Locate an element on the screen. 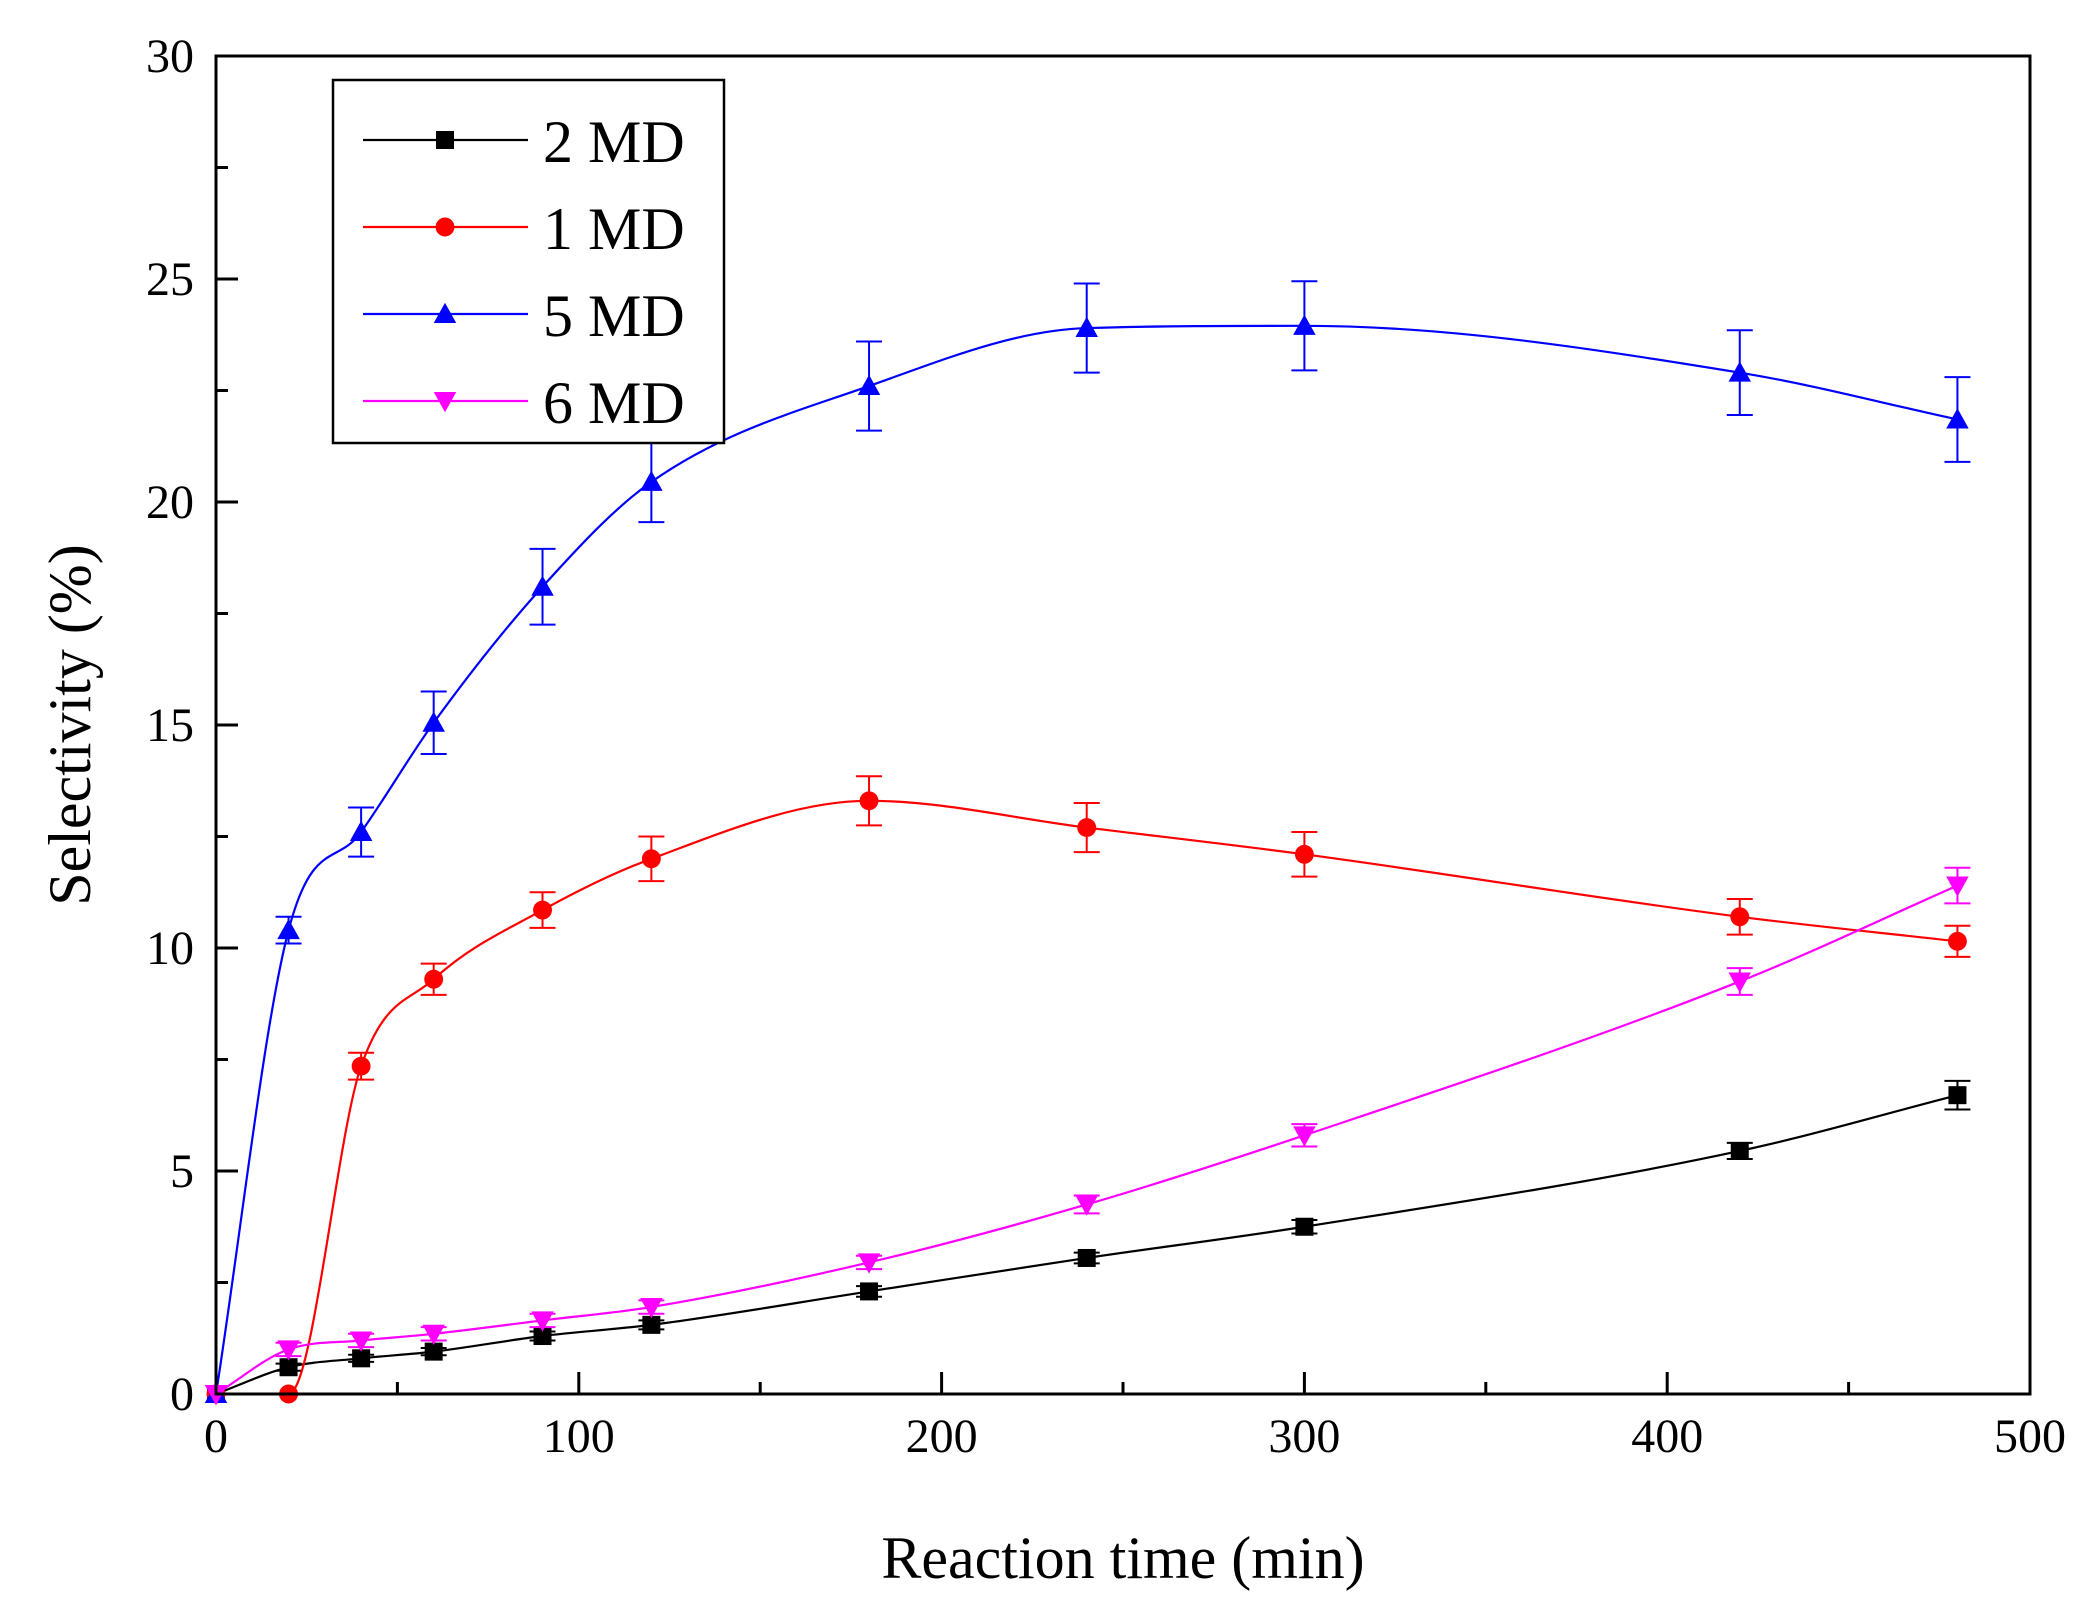 The width and height of the screenshot is (2088, 1604). y-tick-label: 15 is located at coordinates (170, 725).